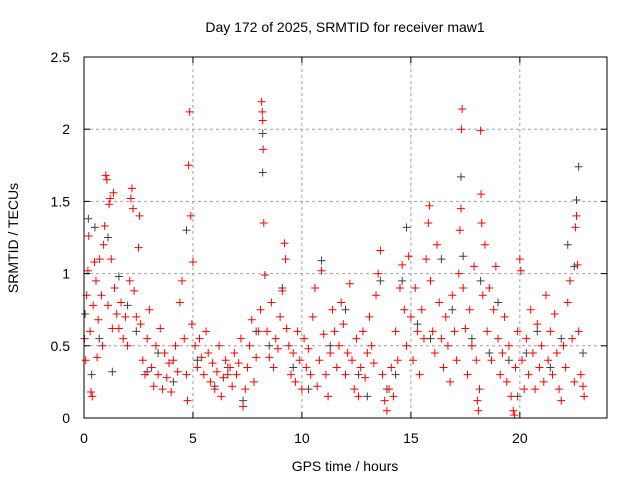 The width and height of the screenshot is (640, 480). I want to click on x-tick-label: 10, so click(302, 438).